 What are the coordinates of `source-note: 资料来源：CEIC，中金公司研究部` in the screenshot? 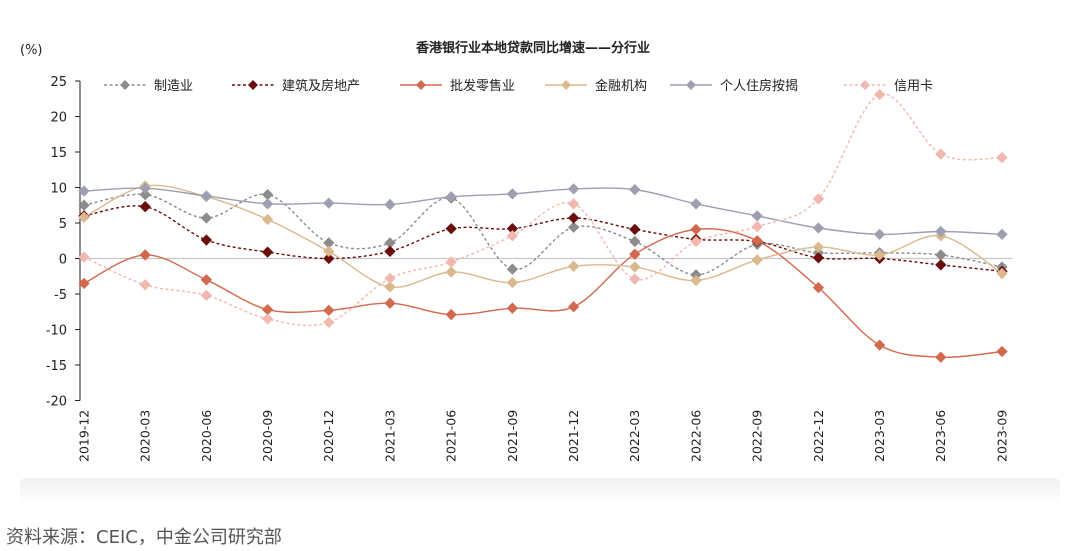 It's located at (144, 537).